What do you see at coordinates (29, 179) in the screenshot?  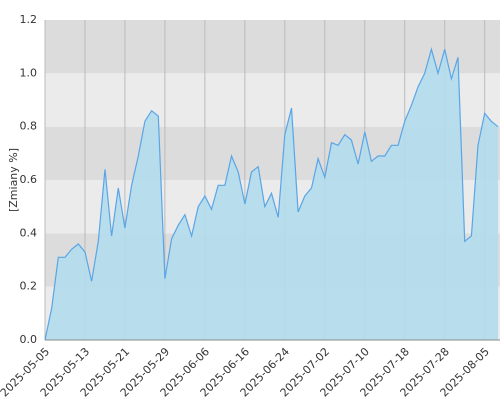 I see `y-tick-label: 0.6` at bounding box center [29, 179].